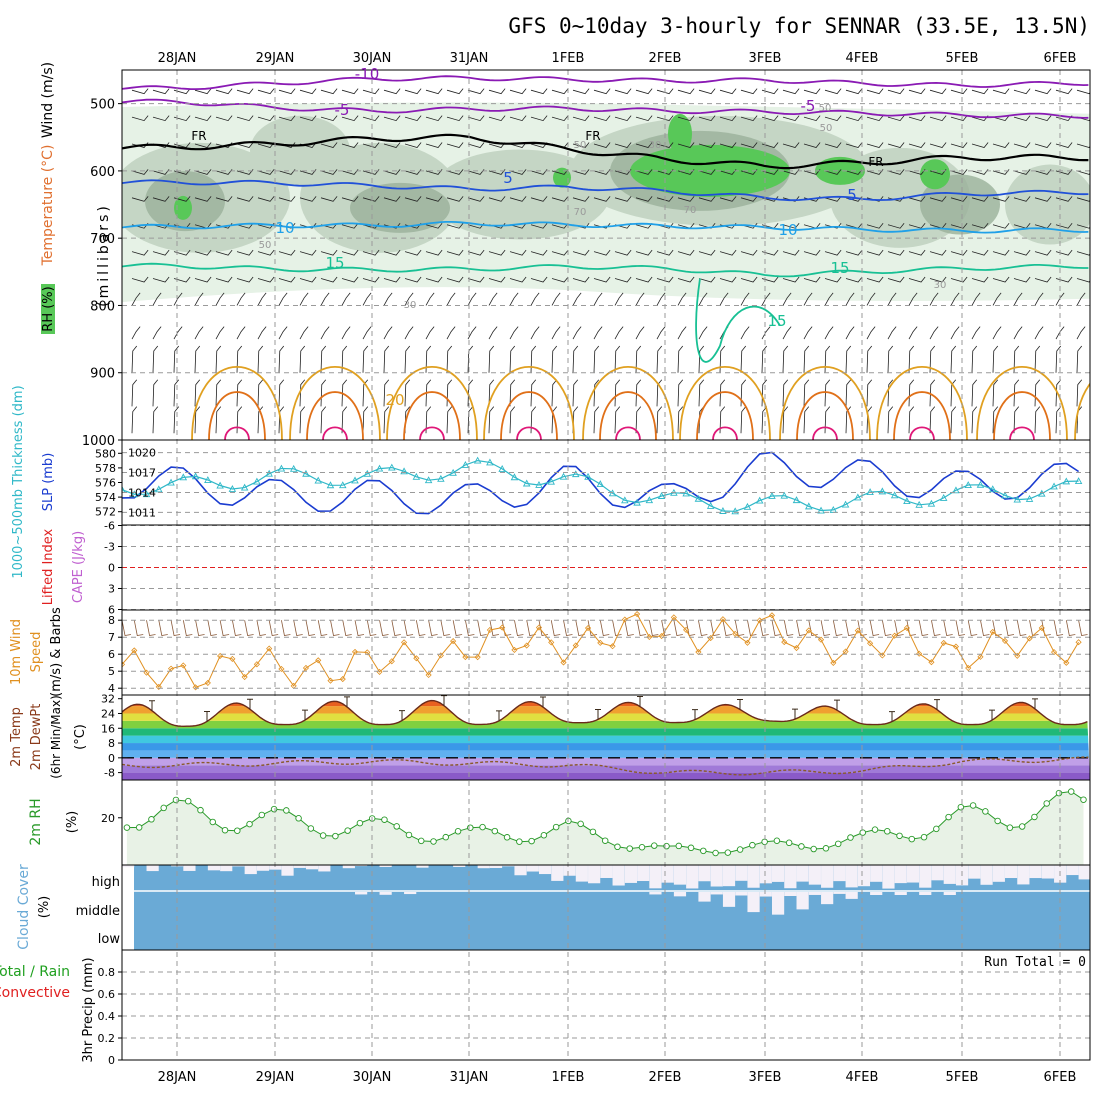 This screenshot has height=1100, width=1100. I want to click on date-label-top: 2FEB, so click(665, 58).